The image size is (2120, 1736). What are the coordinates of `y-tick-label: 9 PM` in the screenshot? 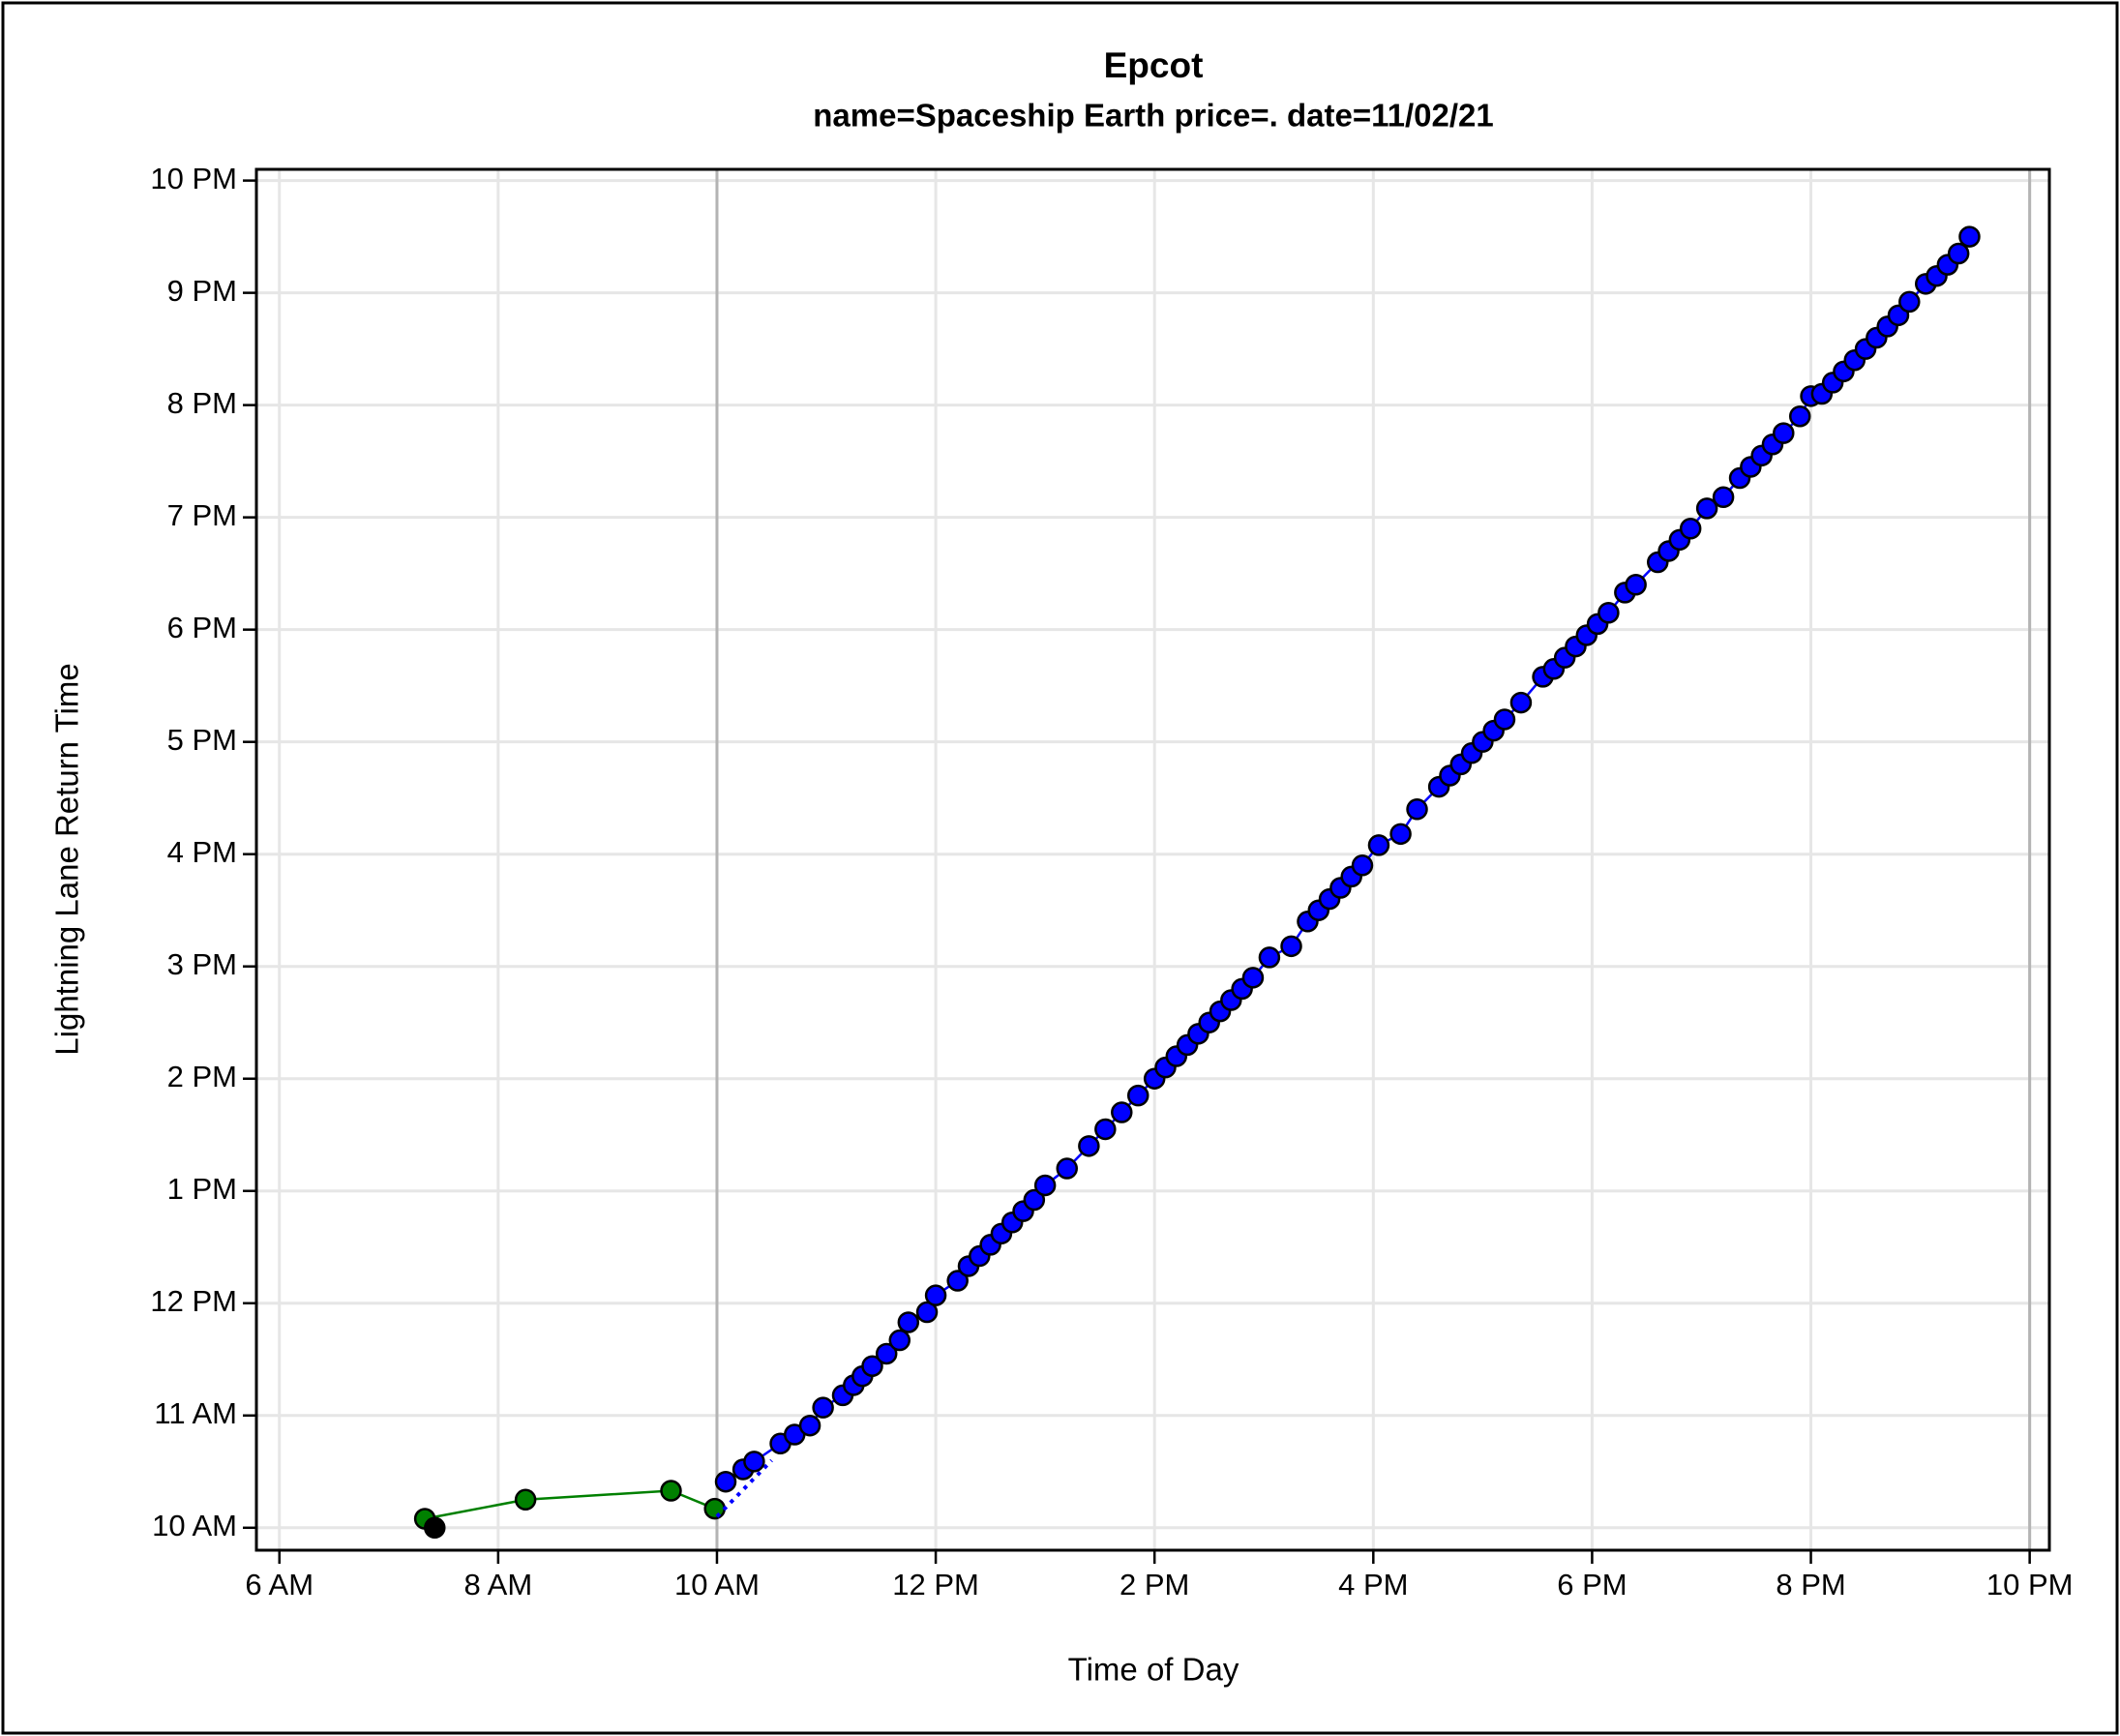 It's located at (202, 291).